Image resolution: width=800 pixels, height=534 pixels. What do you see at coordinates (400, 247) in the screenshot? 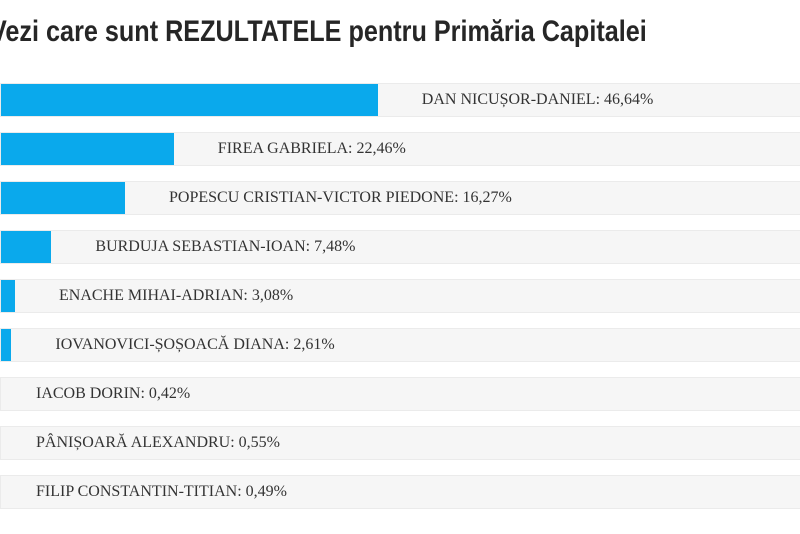
I see `chart-row: BURDUJA SEBASTIAN-IOAN: 7,48%` at bounding box center [400, 247].